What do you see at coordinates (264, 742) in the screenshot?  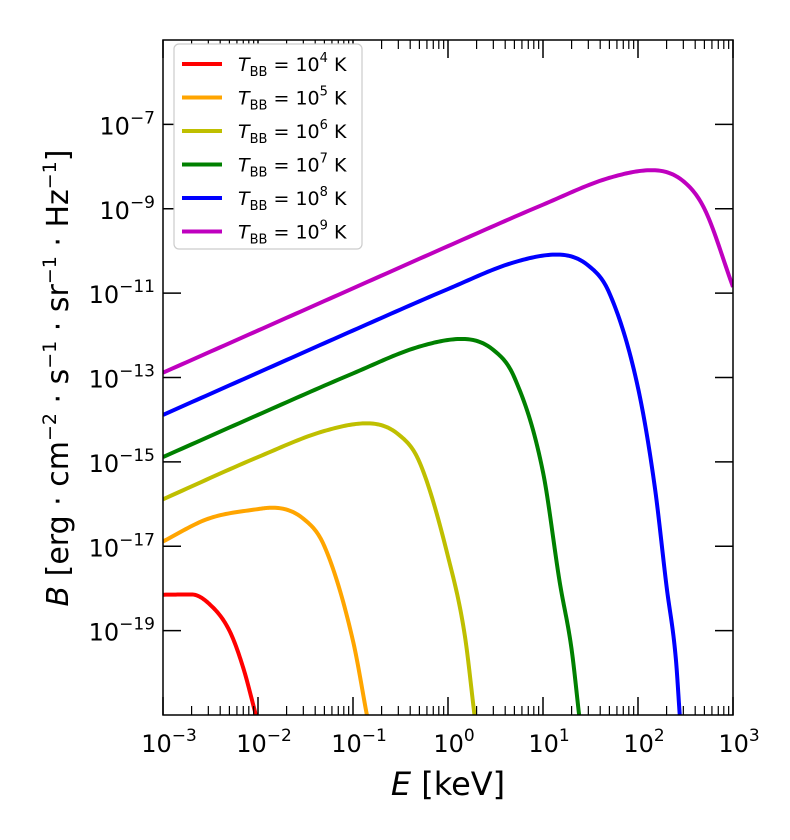 I see `x-tick-label: 10⁻²` at bounding box center [264, 742].